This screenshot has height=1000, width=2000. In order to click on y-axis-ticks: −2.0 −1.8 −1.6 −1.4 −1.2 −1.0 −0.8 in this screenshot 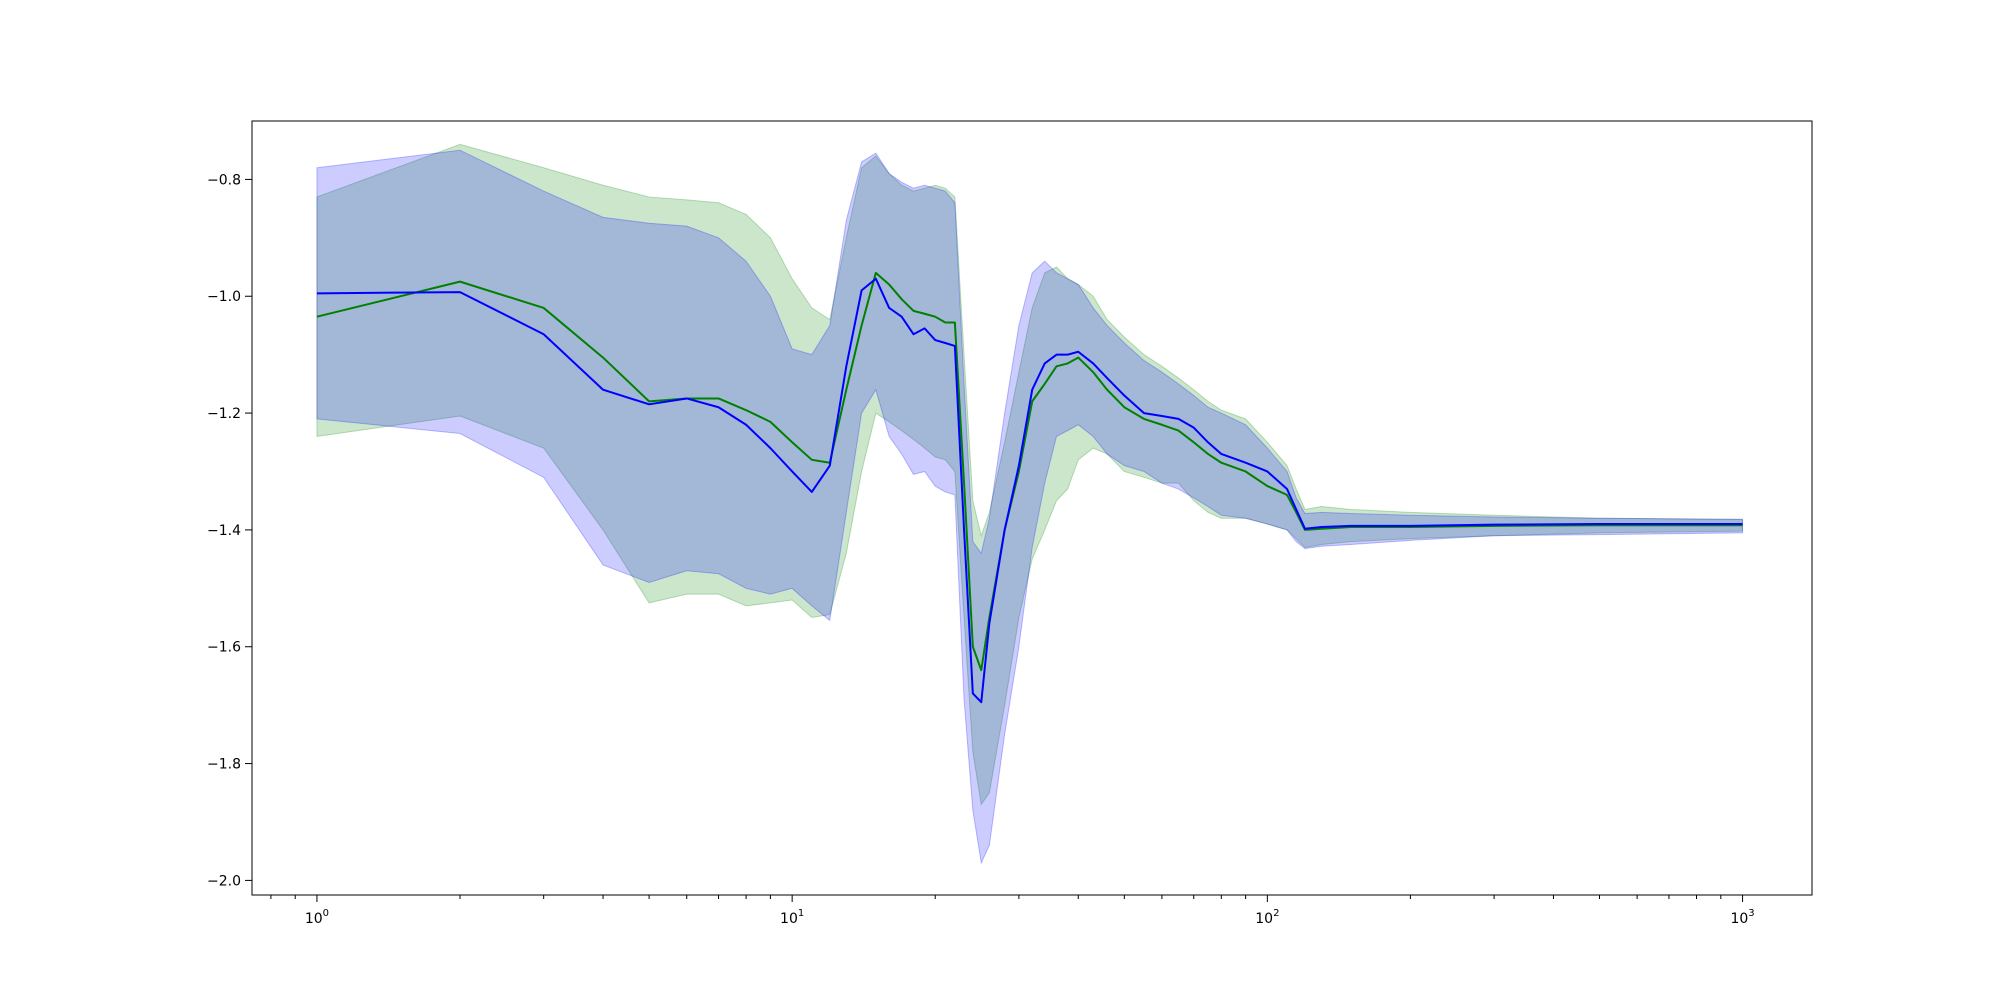, I will do `click(229, 530)`.